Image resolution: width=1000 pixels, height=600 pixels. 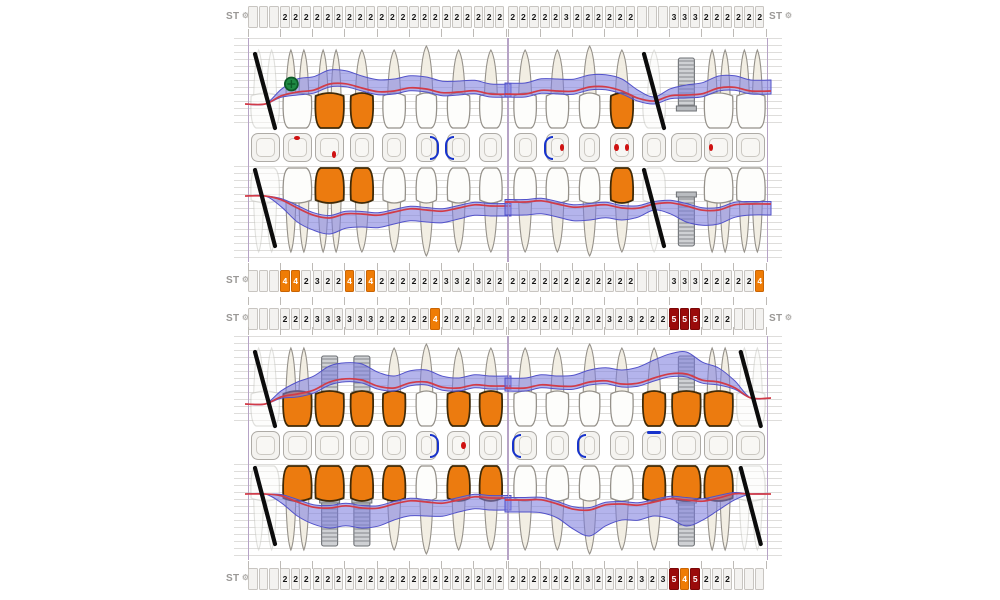 What do you see at coordinates (490, 210) in the screenshot?
I see `tooth-incisor-normal` at bounding box center [490, 210].